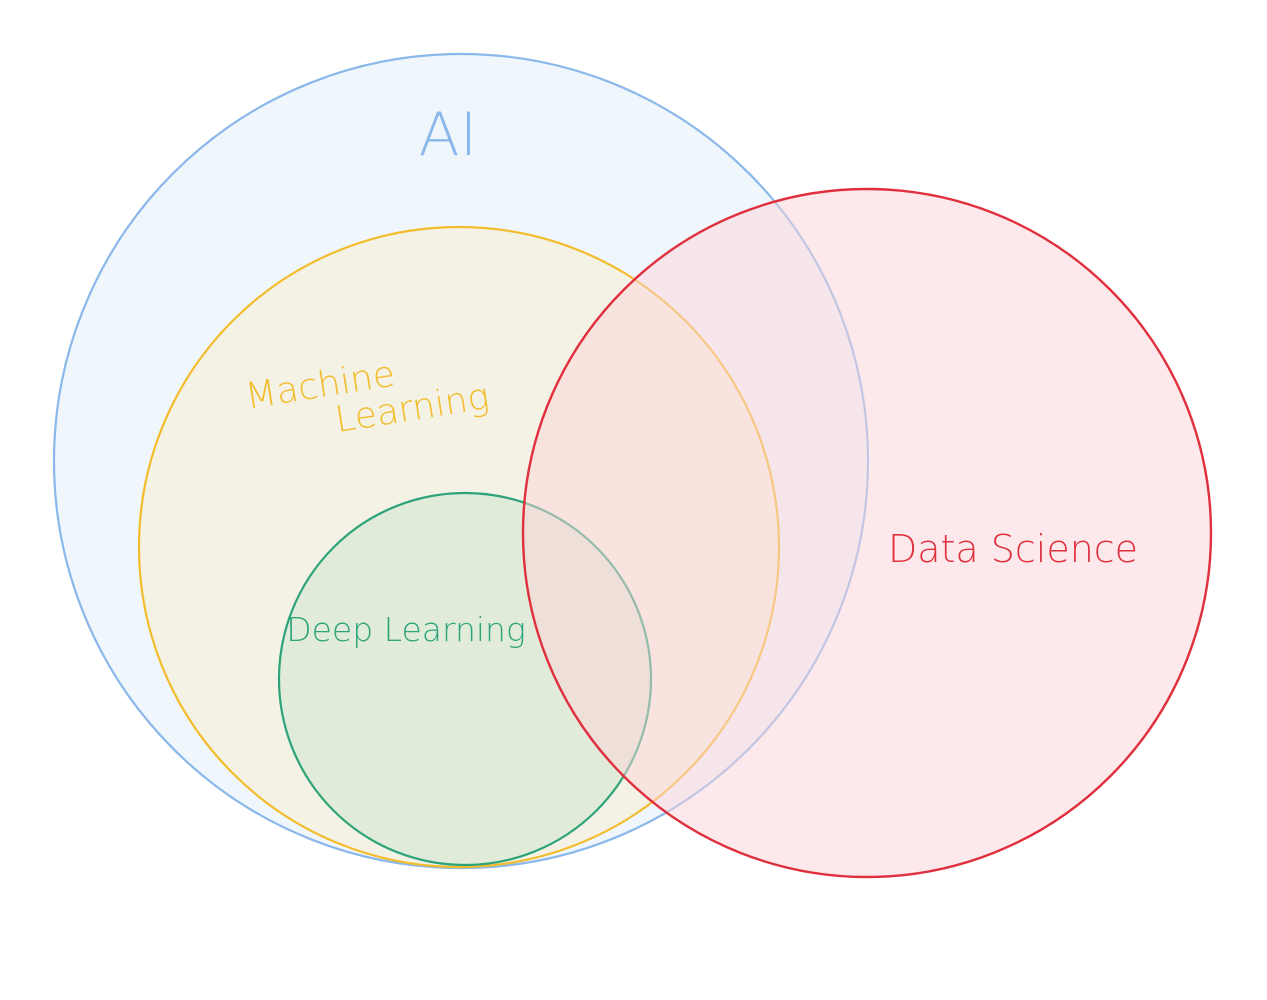 The width and height of the screenshot is (1267, 1000). Describe the element at coordinates (1013, 549) in the screenshot. I see `data-science-label: Data Science` at that location.